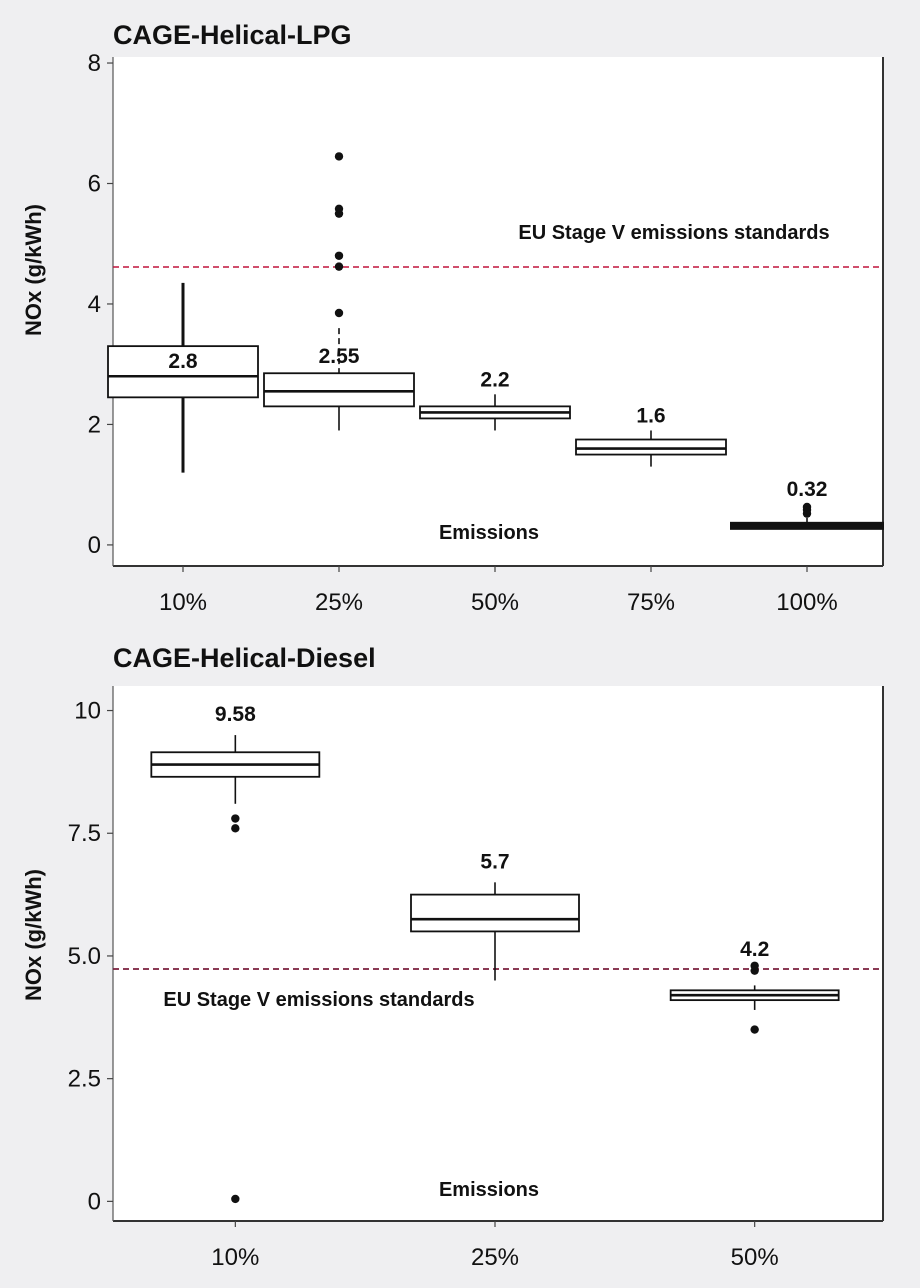  Describe the element at coordinates (673, 233) in the screenshot. I see `lpg-reference-label: EU Stage V emissions standards` at that location.